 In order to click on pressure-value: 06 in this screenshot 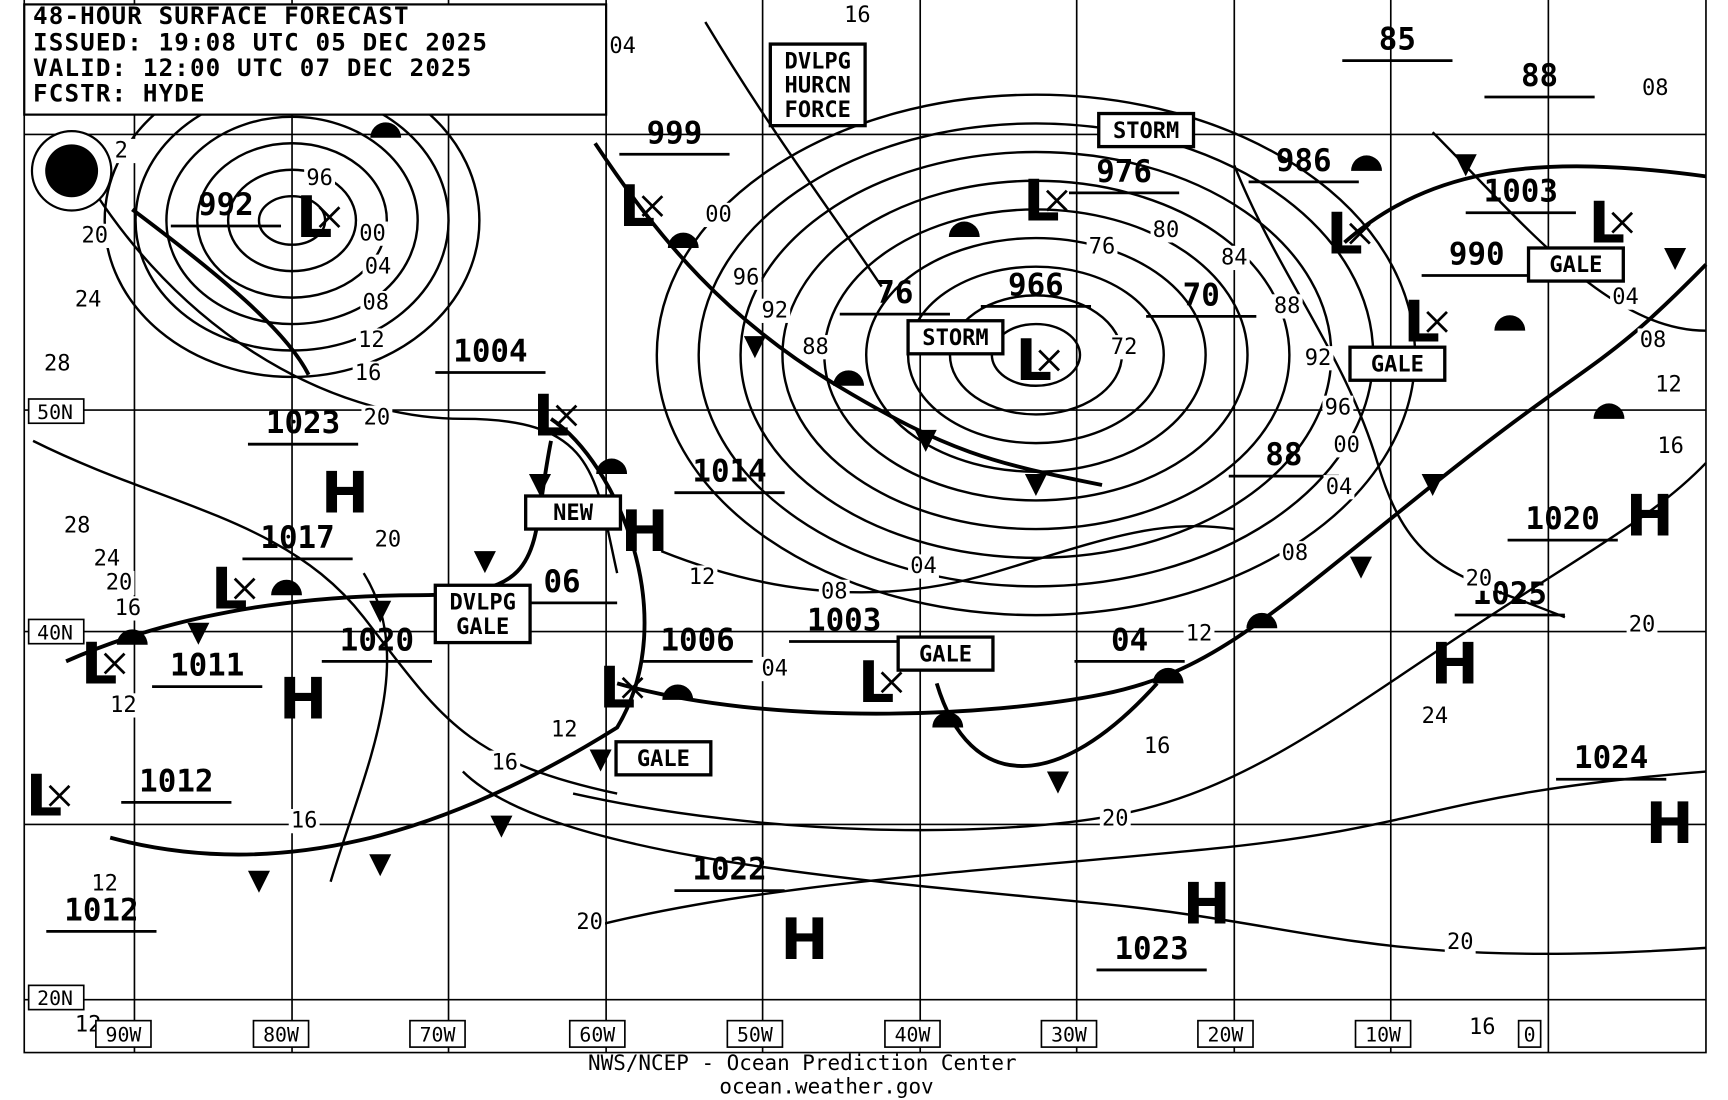, I will do `click(561, 582)`.